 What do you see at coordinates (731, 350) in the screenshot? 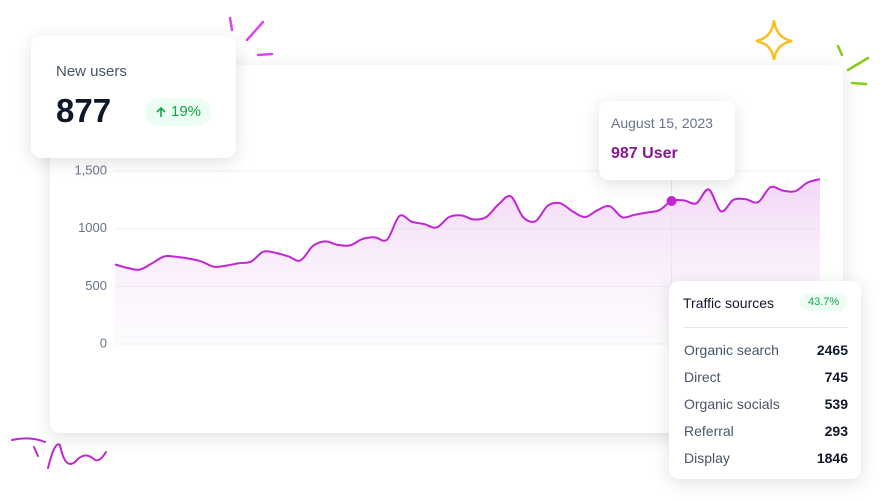
I see `source-name: Organic search` at bounding box center [731, 350].